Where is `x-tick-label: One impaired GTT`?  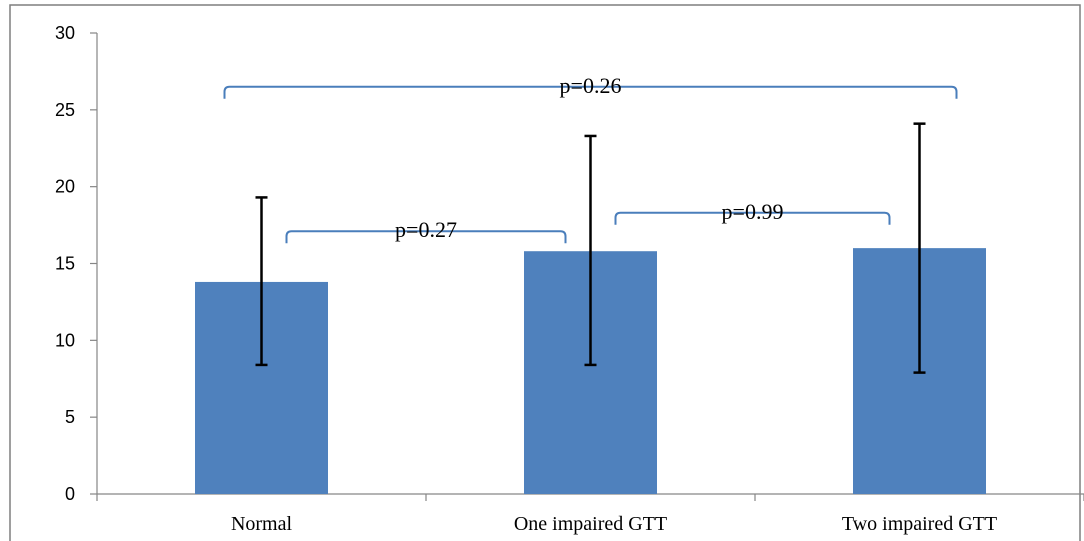 x-tick-label: One impaired GTT is located at coordinates (590, 524).